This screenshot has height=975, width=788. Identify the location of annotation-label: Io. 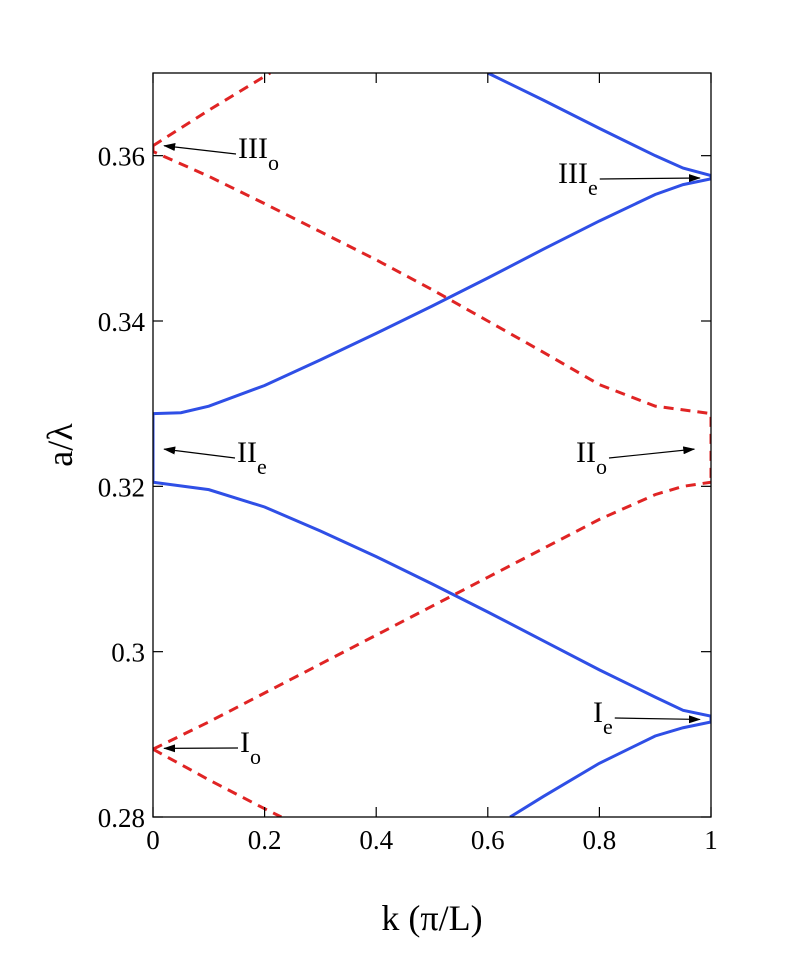
(250, 747).